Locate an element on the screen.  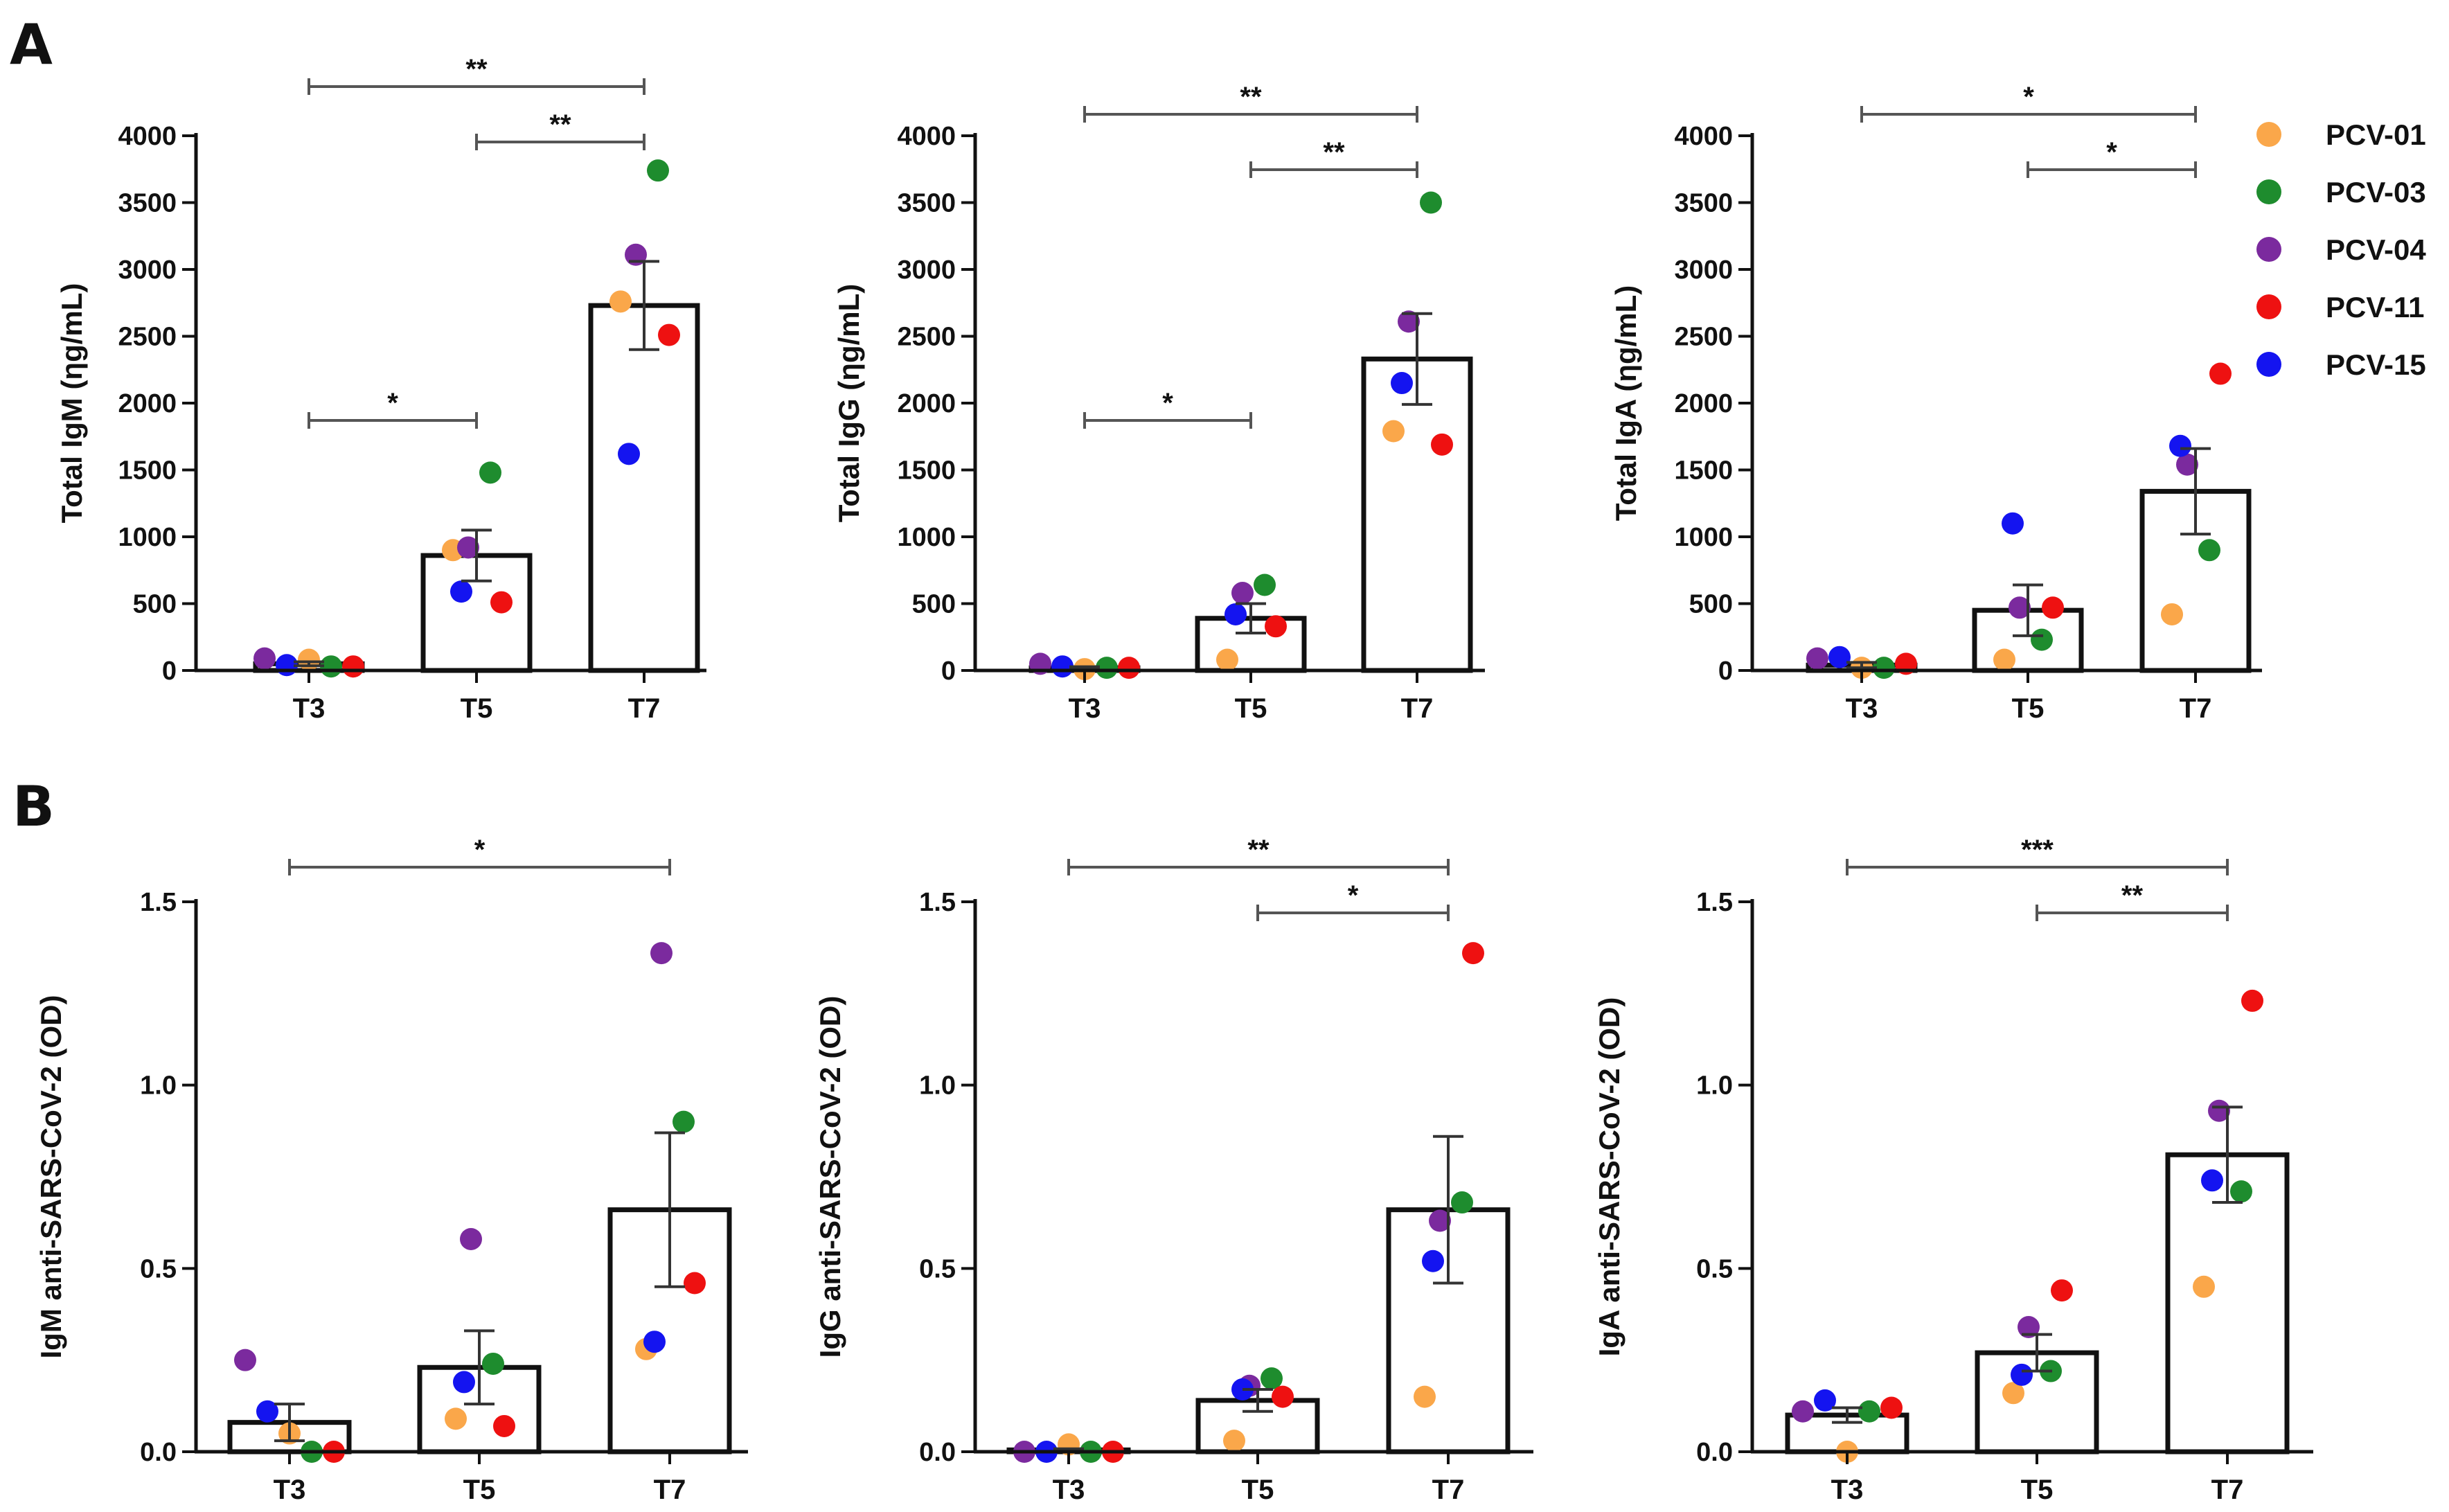
y-tick-label: 3000 is located at coordinates (1703, 270).